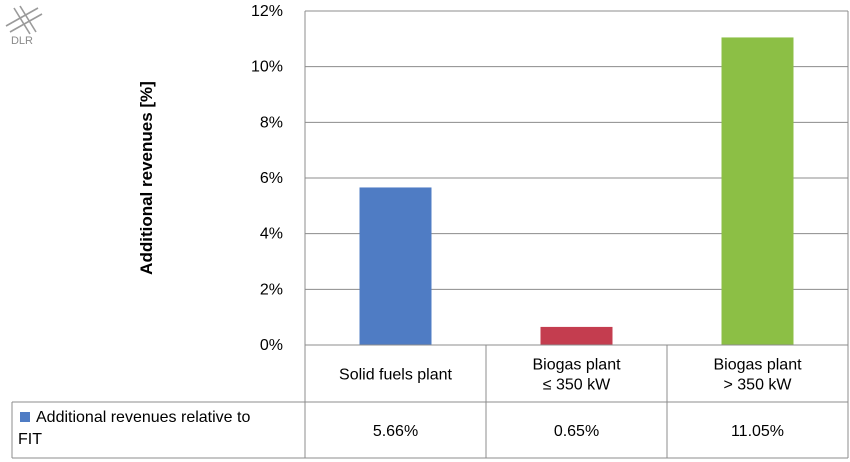 Image resolution: width=850 pixels, height=462 pixels. I want to click on y-tick-label: 8%, so click(271, 122).